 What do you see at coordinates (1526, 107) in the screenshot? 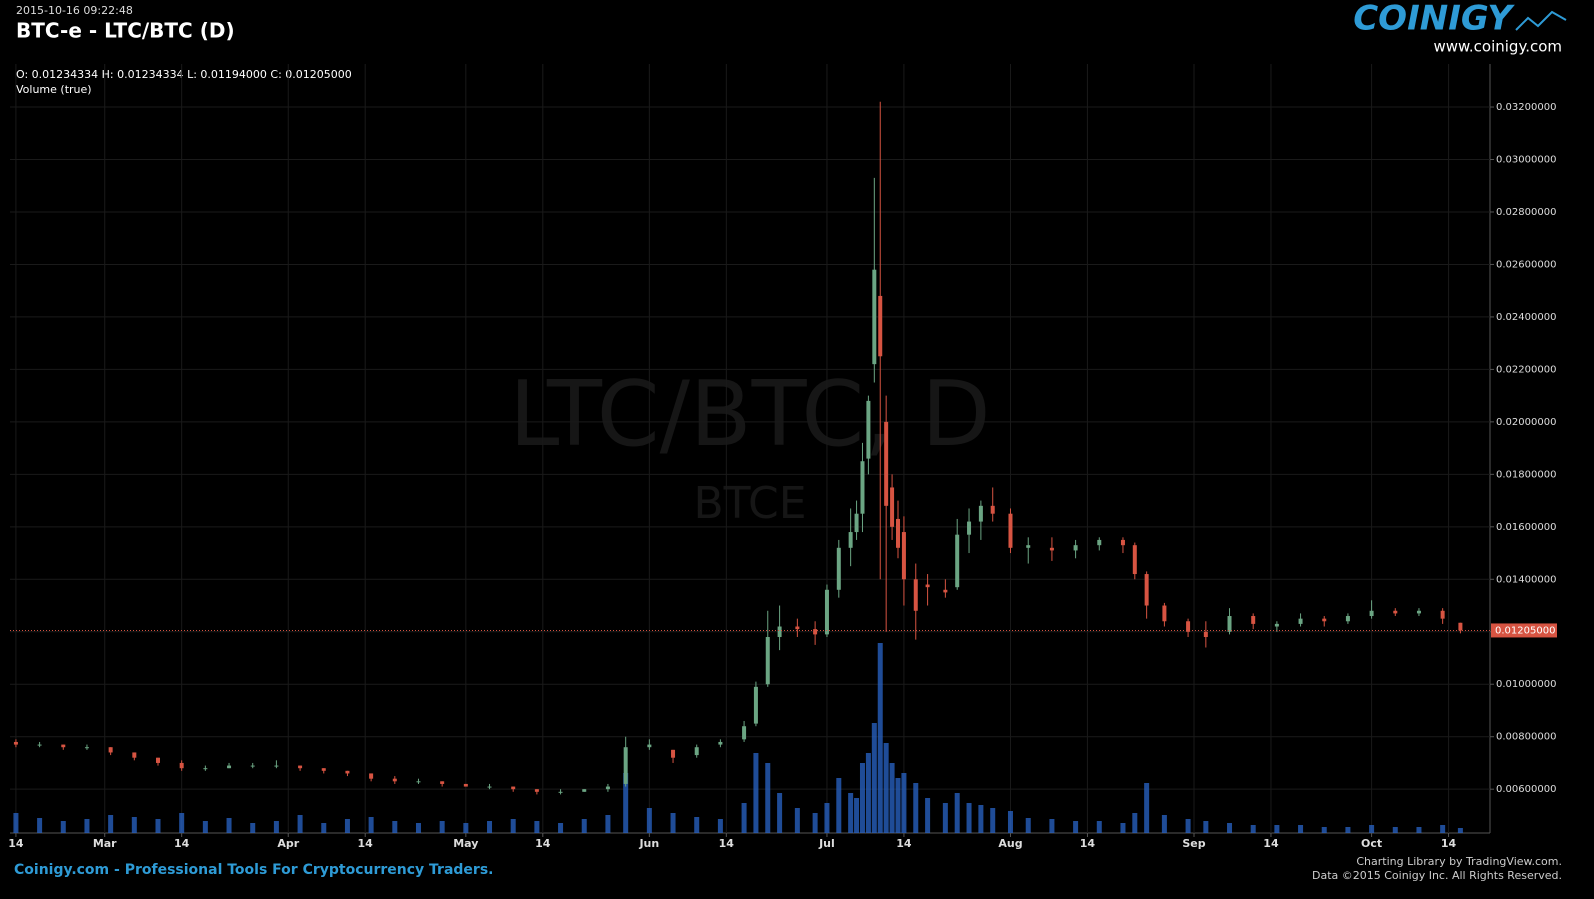
I see `y-tick-label: 0.03200000` at bounding box center [1526, 107].